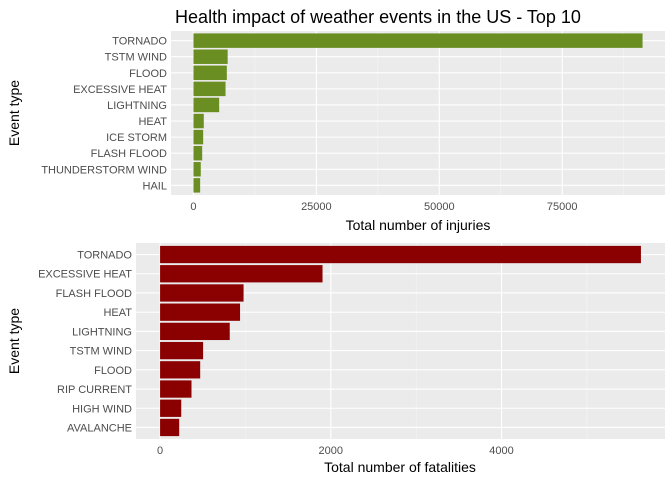  What do you see at coordinates (383, 207) in the screenshot?
I see `injuries-x-tick-labels: 0 25000 50000 75000` at bounding box center [383, 207].